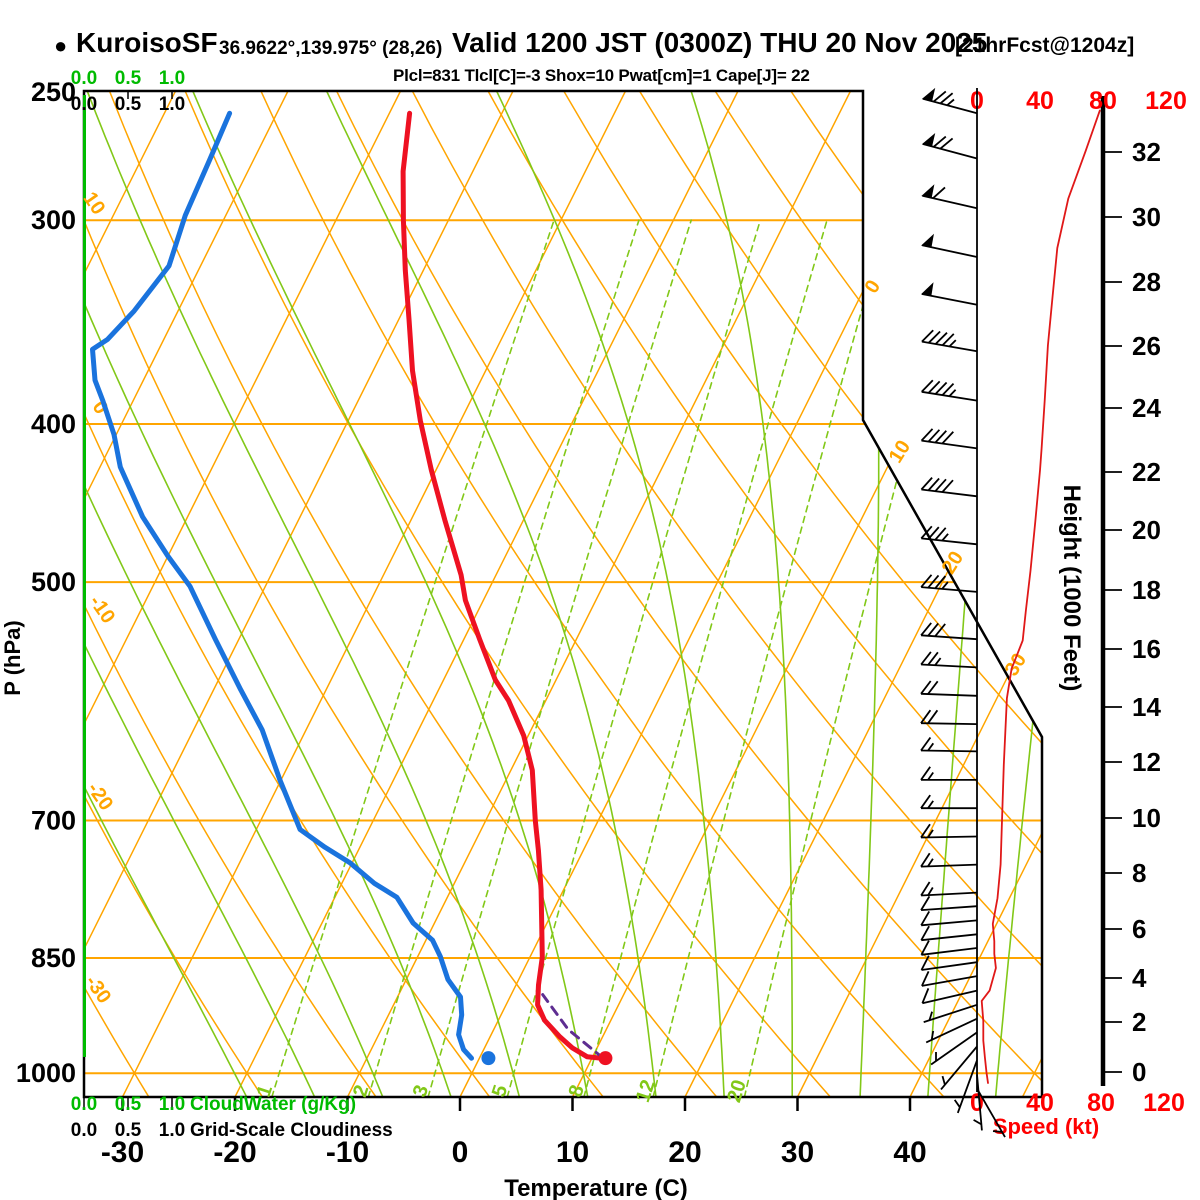  What do you see at coordinates (53, 92) in the screenshot?
I see `svg-text: 250` at bounding box center [53, 92].